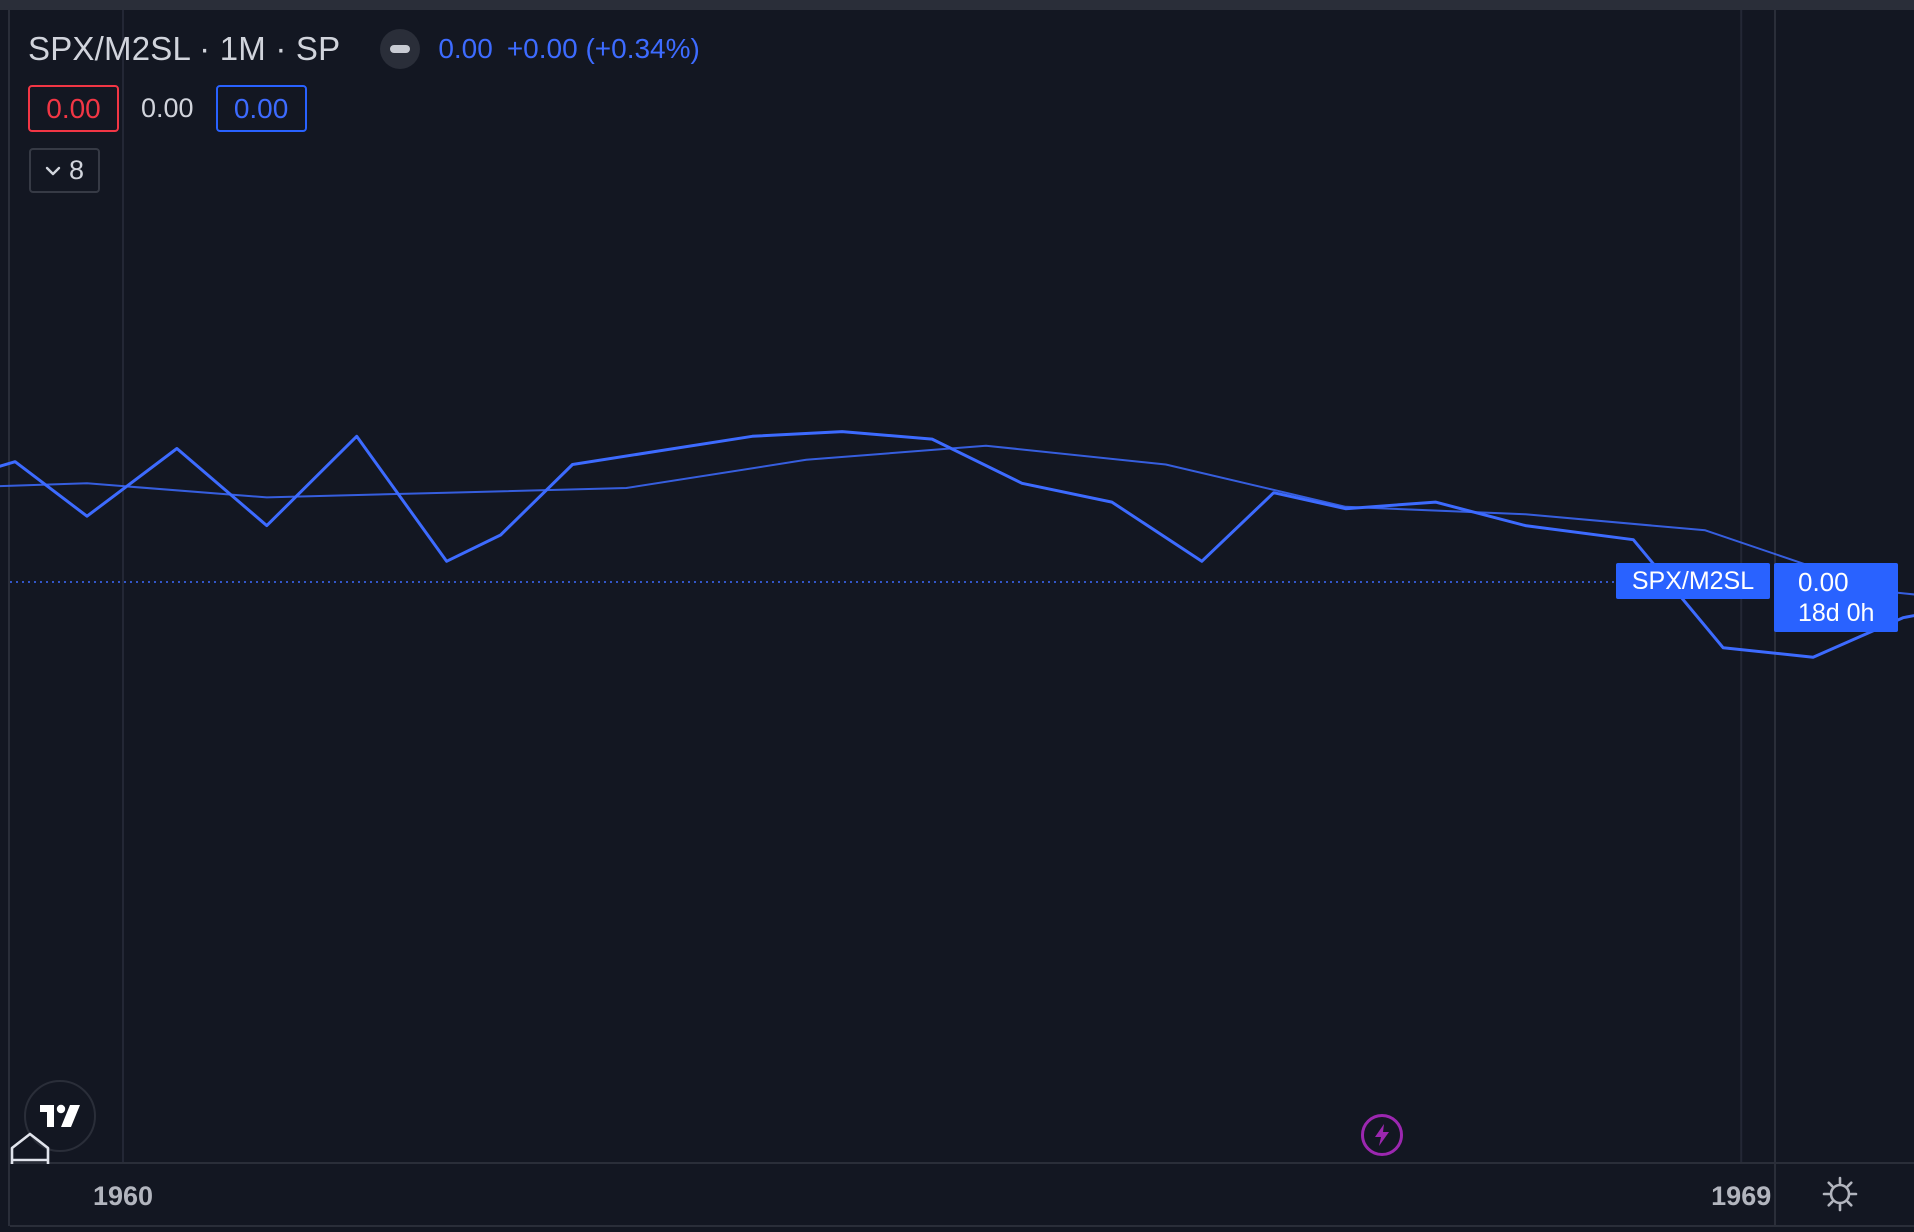 The image size is (1914, 1232). What do you see at coordinates (1741, 1196) in the screenshot?
I see `x-tick-label-1969: 1969` at bounding box center [1741, 1196].